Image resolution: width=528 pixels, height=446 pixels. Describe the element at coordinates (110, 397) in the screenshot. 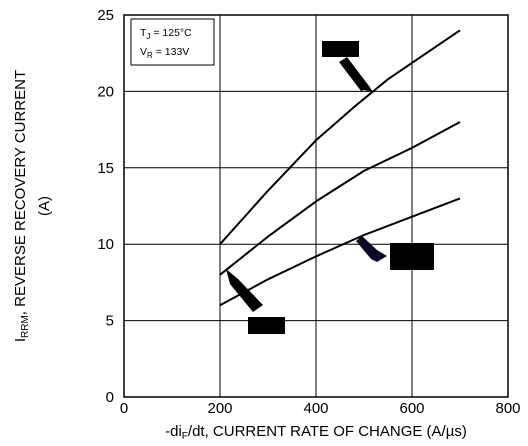

I see `y-tick-label: 0` at that location.